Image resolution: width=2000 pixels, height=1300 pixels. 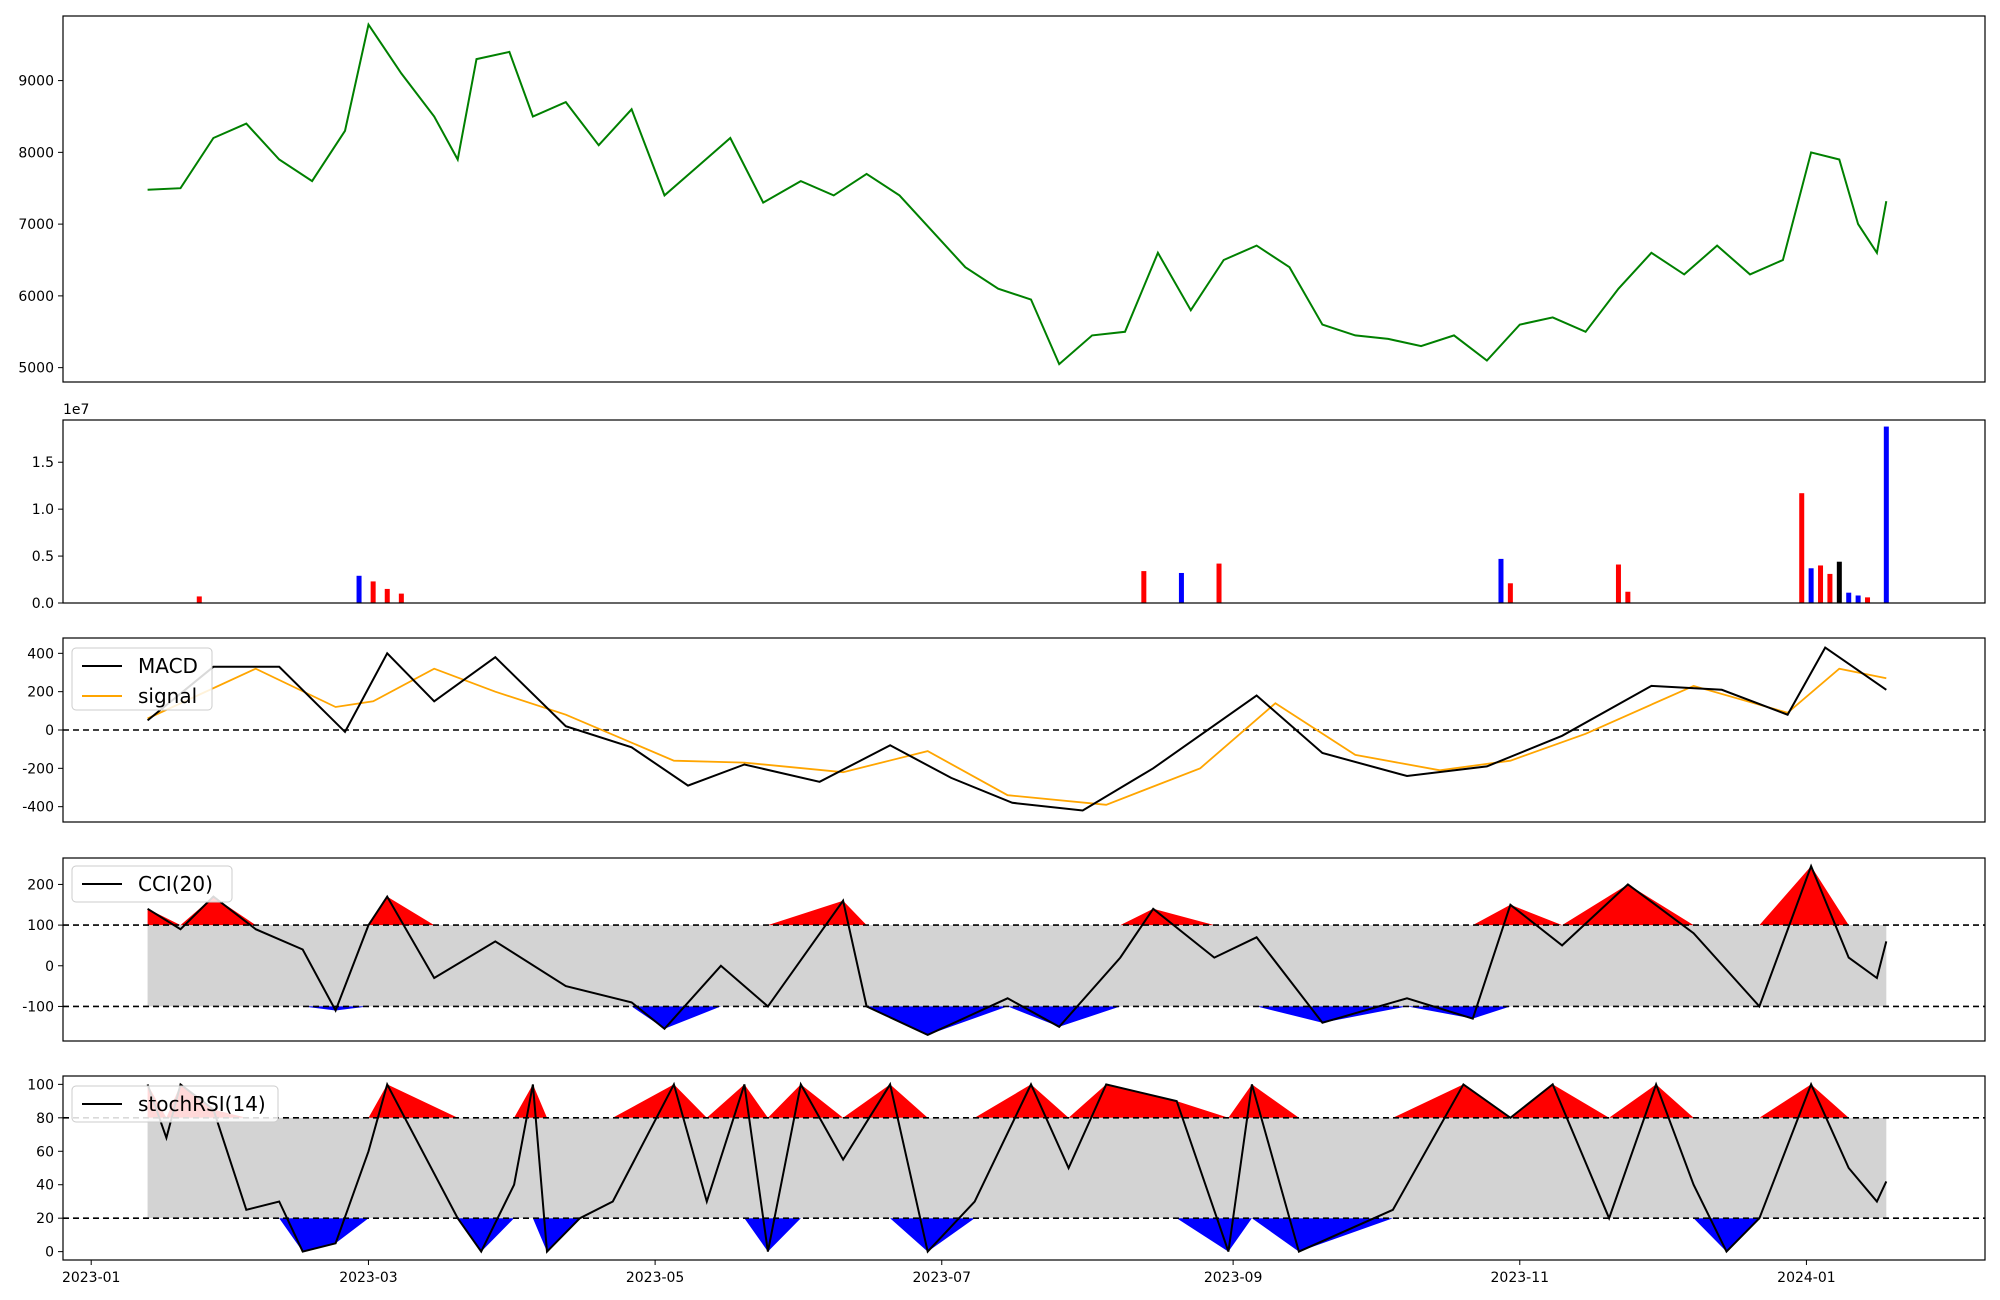 What do you see at coordinates (40, 1085) in the screenshot?
I see `stochrsi-y-tick-label: 100` at bounding box center [40, 1085].